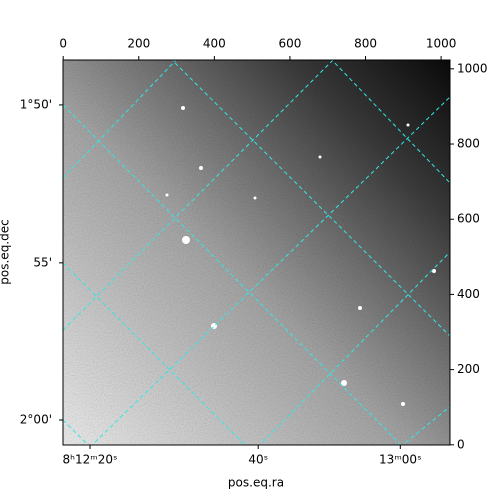 This screenshot has height=504, width=500. Describe the element at coordinates (90, 460) in the screenshot. I see `ra-tick-label: 8ʰ12ᵐ20ˢ` at that location.